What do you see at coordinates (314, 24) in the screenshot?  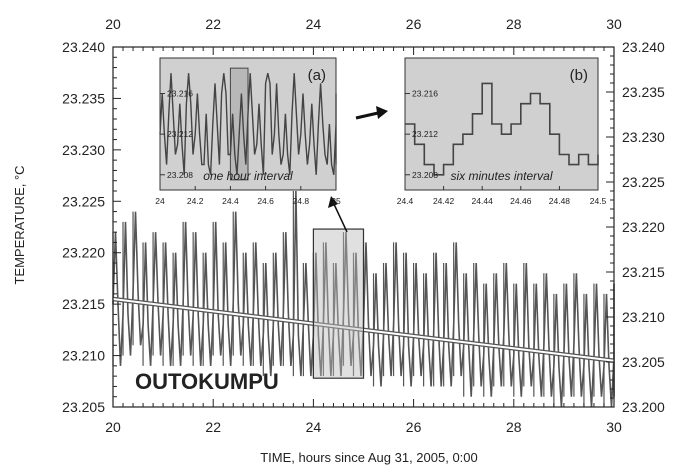 I see `x-tick-label-top: 24` at bounding box center [314, 24].